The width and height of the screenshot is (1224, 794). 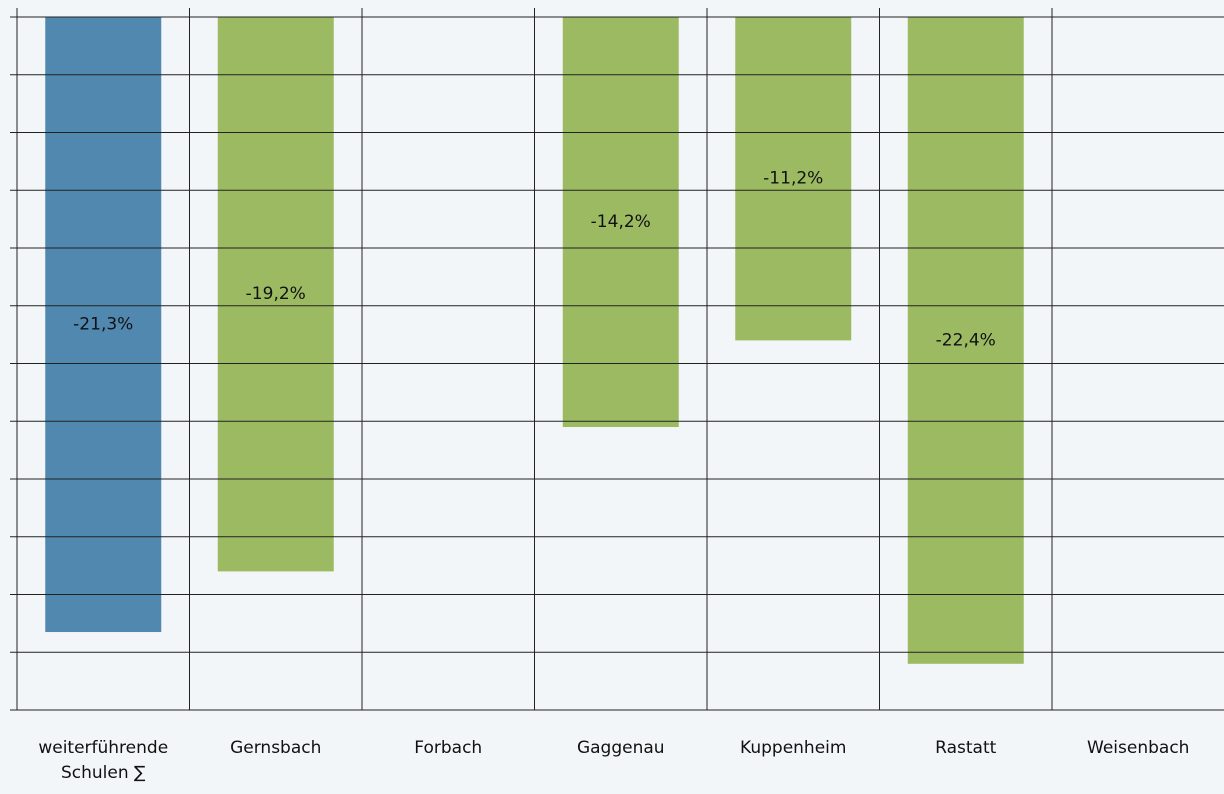 What do you see at coordinates (276, 748) in the screenshot?
I see `x-tick-label: Gernsbach` at bounding box center [276, 748].